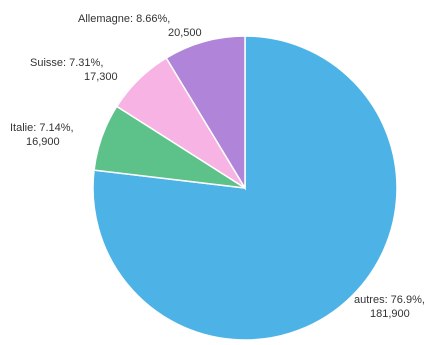 The height and width of the screenshot is (345, 443). Describe the element at coordinates (185, 33) in the screenshot. I see `slice-value-allemagne: 20,500` at that location.